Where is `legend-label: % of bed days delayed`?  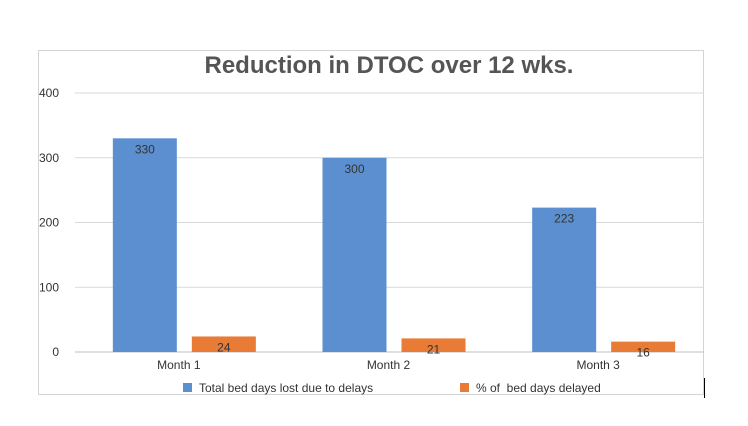
legend-label: % of bed days delayed is located at coordinates (538, 388).